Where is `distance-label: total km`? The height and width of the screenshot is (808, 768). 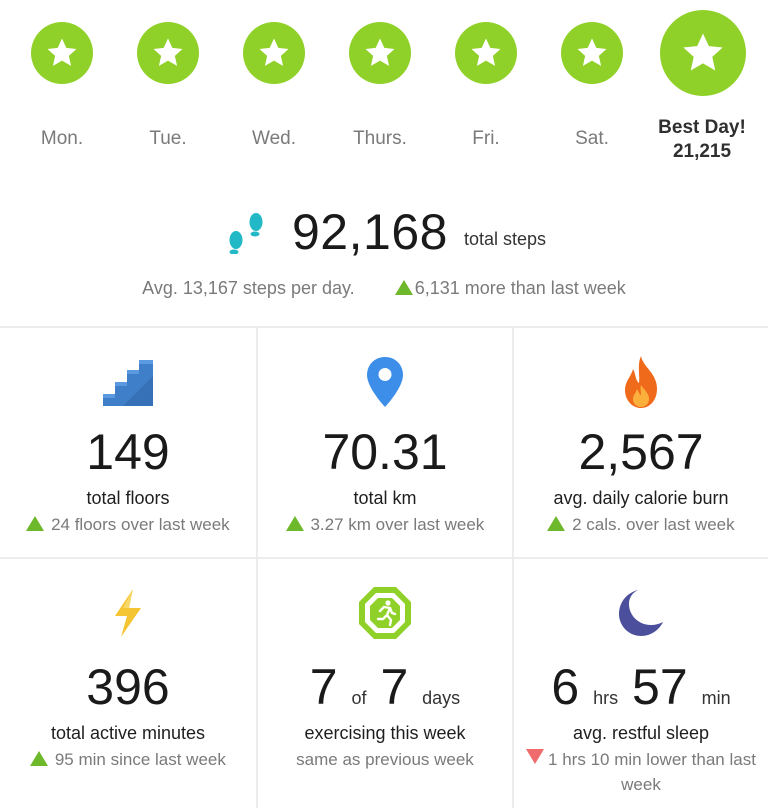 distance-label: total km is located at coordinates (385, 498).